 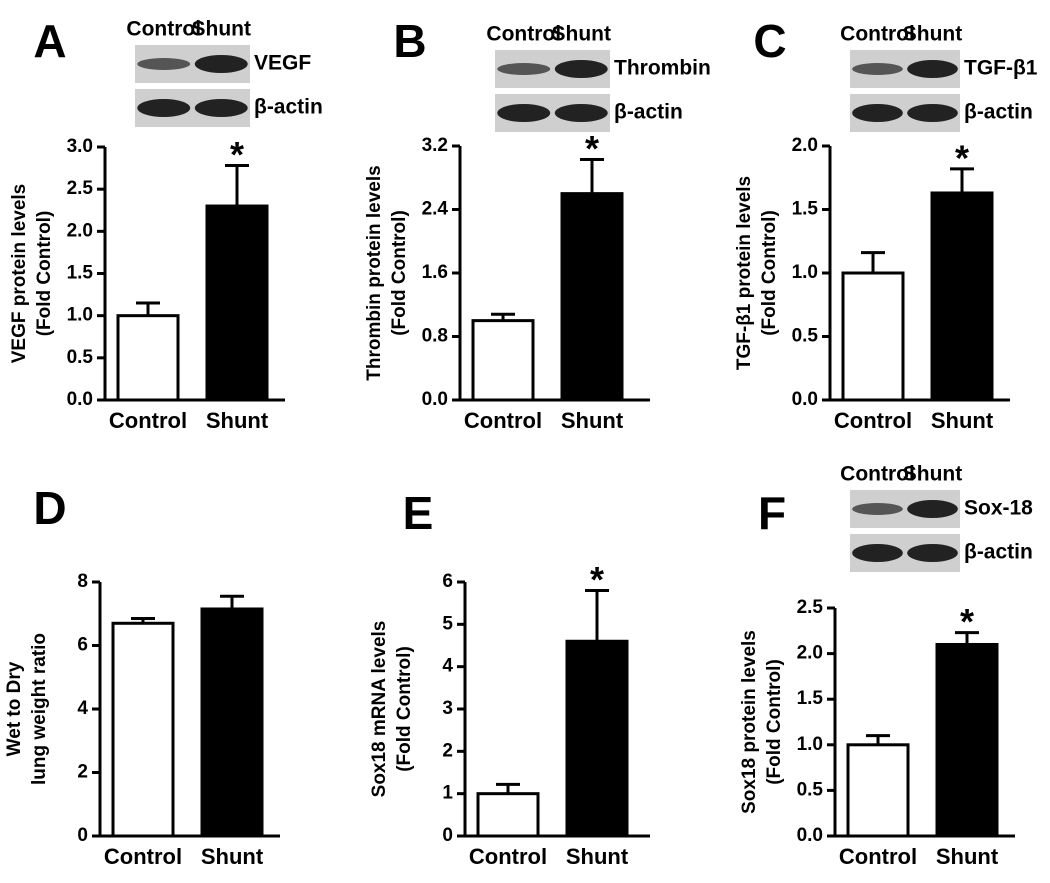 What do you see at coordinates (49, 508) in the screenshot?
I see `panel-letter: D` at bounding box center [49, 508].